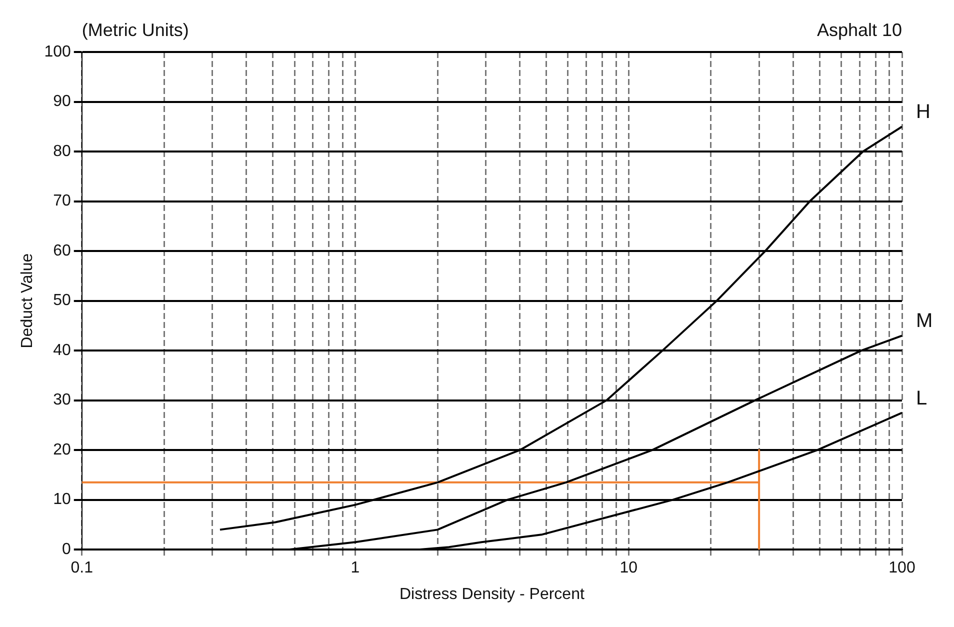 This screenshot has height=627, width=954. I want to click on y-tick-label: 60, so click(62, 251).